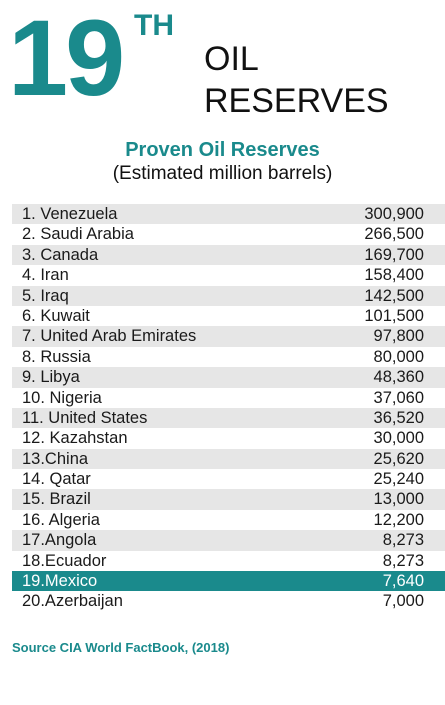  Describe the element at coordinates (228, 520) in the screenshot. I see `table-row: 16. Algeria 12,200` at that location.